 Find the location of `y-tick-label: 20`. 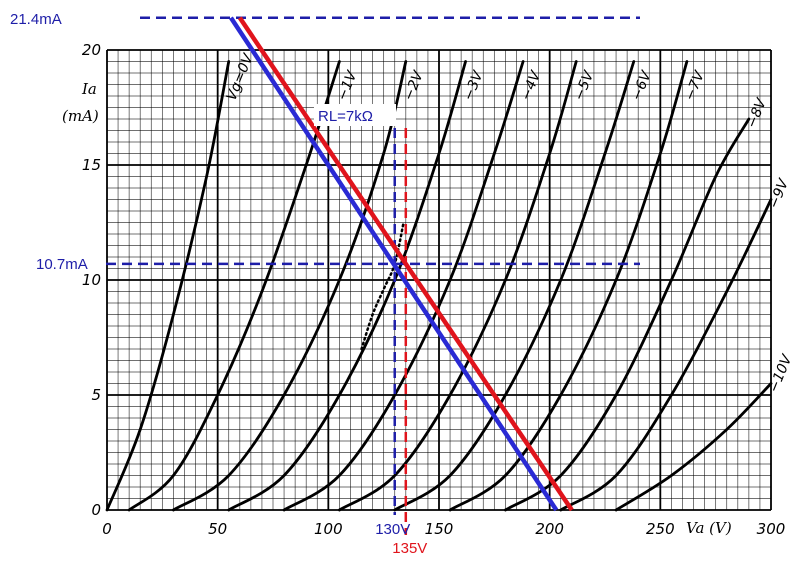

y-tick-label: 20 is located at coordinates (91, 50).